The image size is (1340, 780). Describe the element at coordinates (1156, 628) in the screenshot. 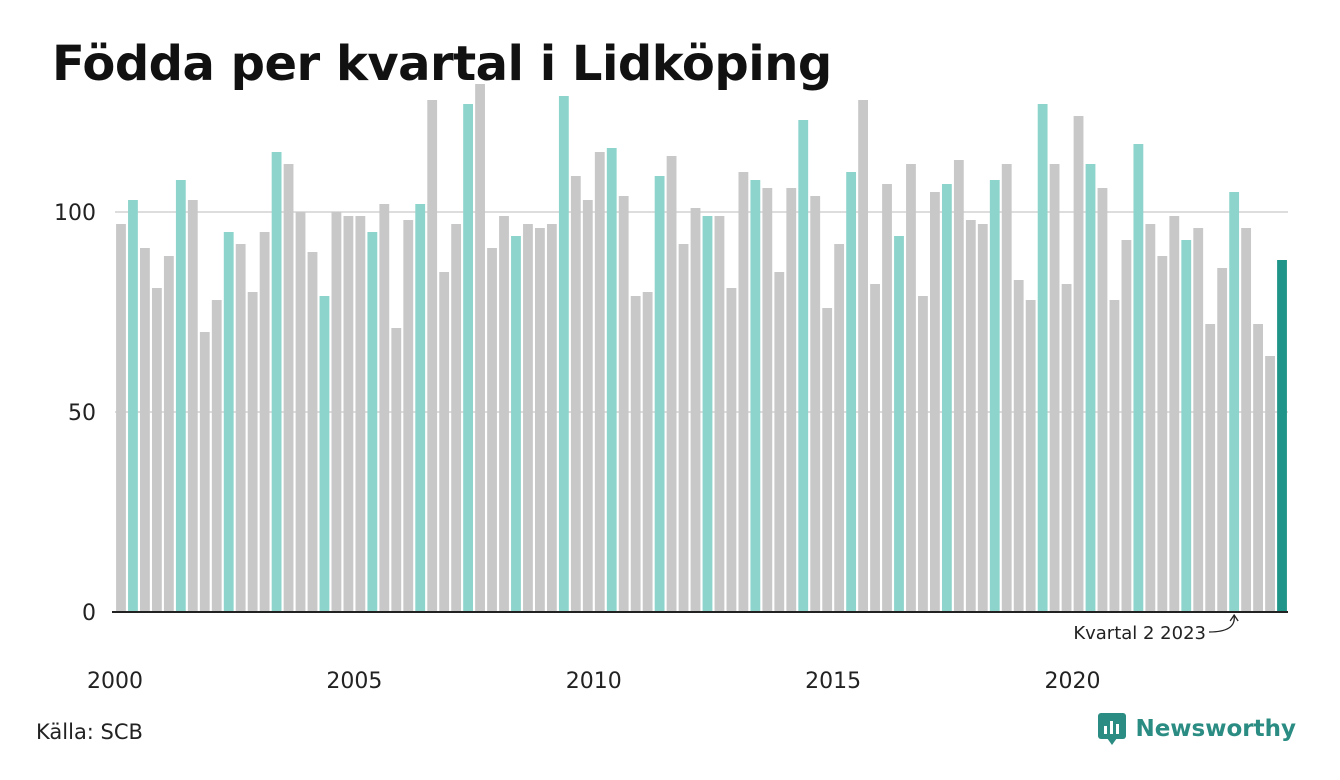

I see `annotation: Kvartal 2 2023` at that location.